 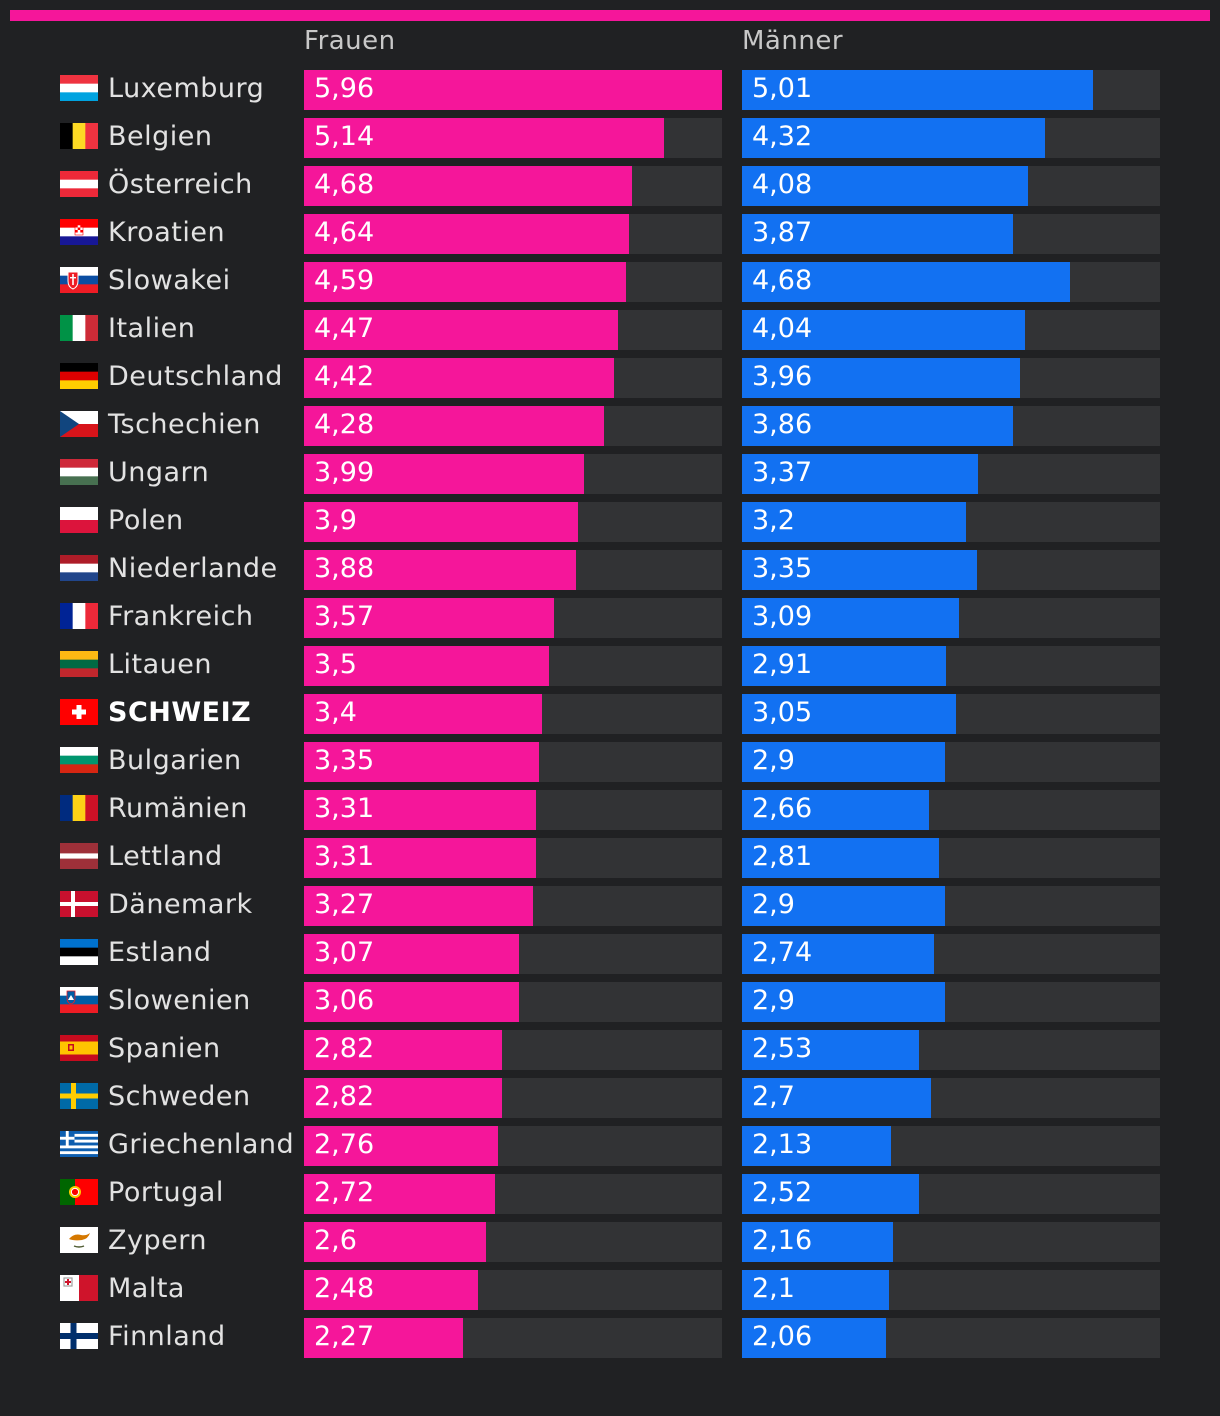 What do you see at coordinates (610, 954) in the screenshot?
I see `country-row: Estland 3,07 2,74` at bounding box center [610, 954].